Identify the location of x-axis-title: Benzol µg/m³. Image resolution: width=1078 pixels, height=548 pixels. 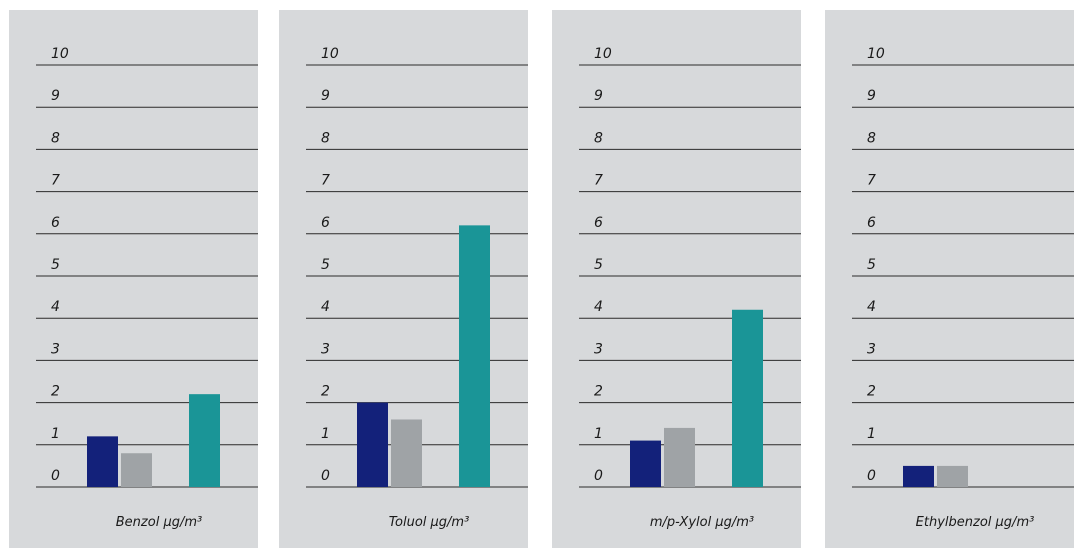
(159, 522).